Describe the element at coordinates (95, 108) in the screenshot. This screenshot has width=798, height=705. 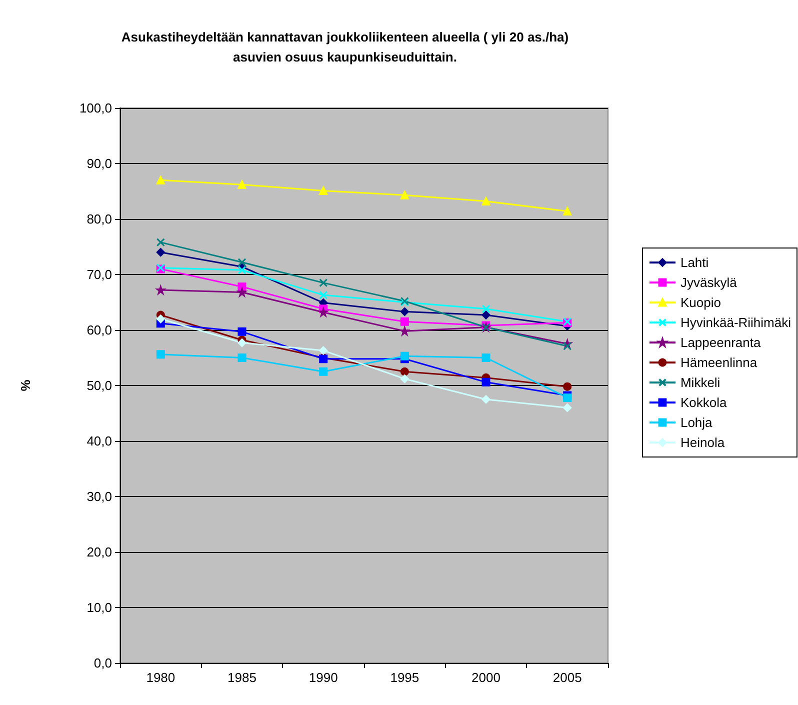
I see `y-tick-label: 100,0` at that location.